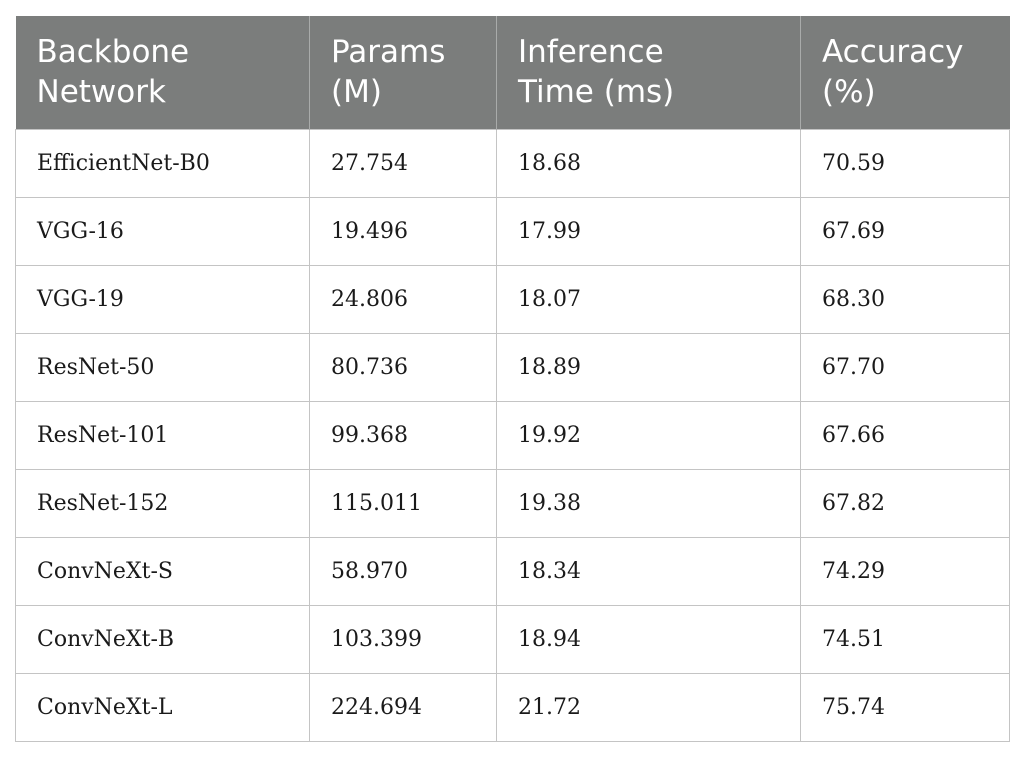  Describe the element at coordinates (162, 72) in the screenshot. I see `header-backbone-network: Backbone Network` at that location.